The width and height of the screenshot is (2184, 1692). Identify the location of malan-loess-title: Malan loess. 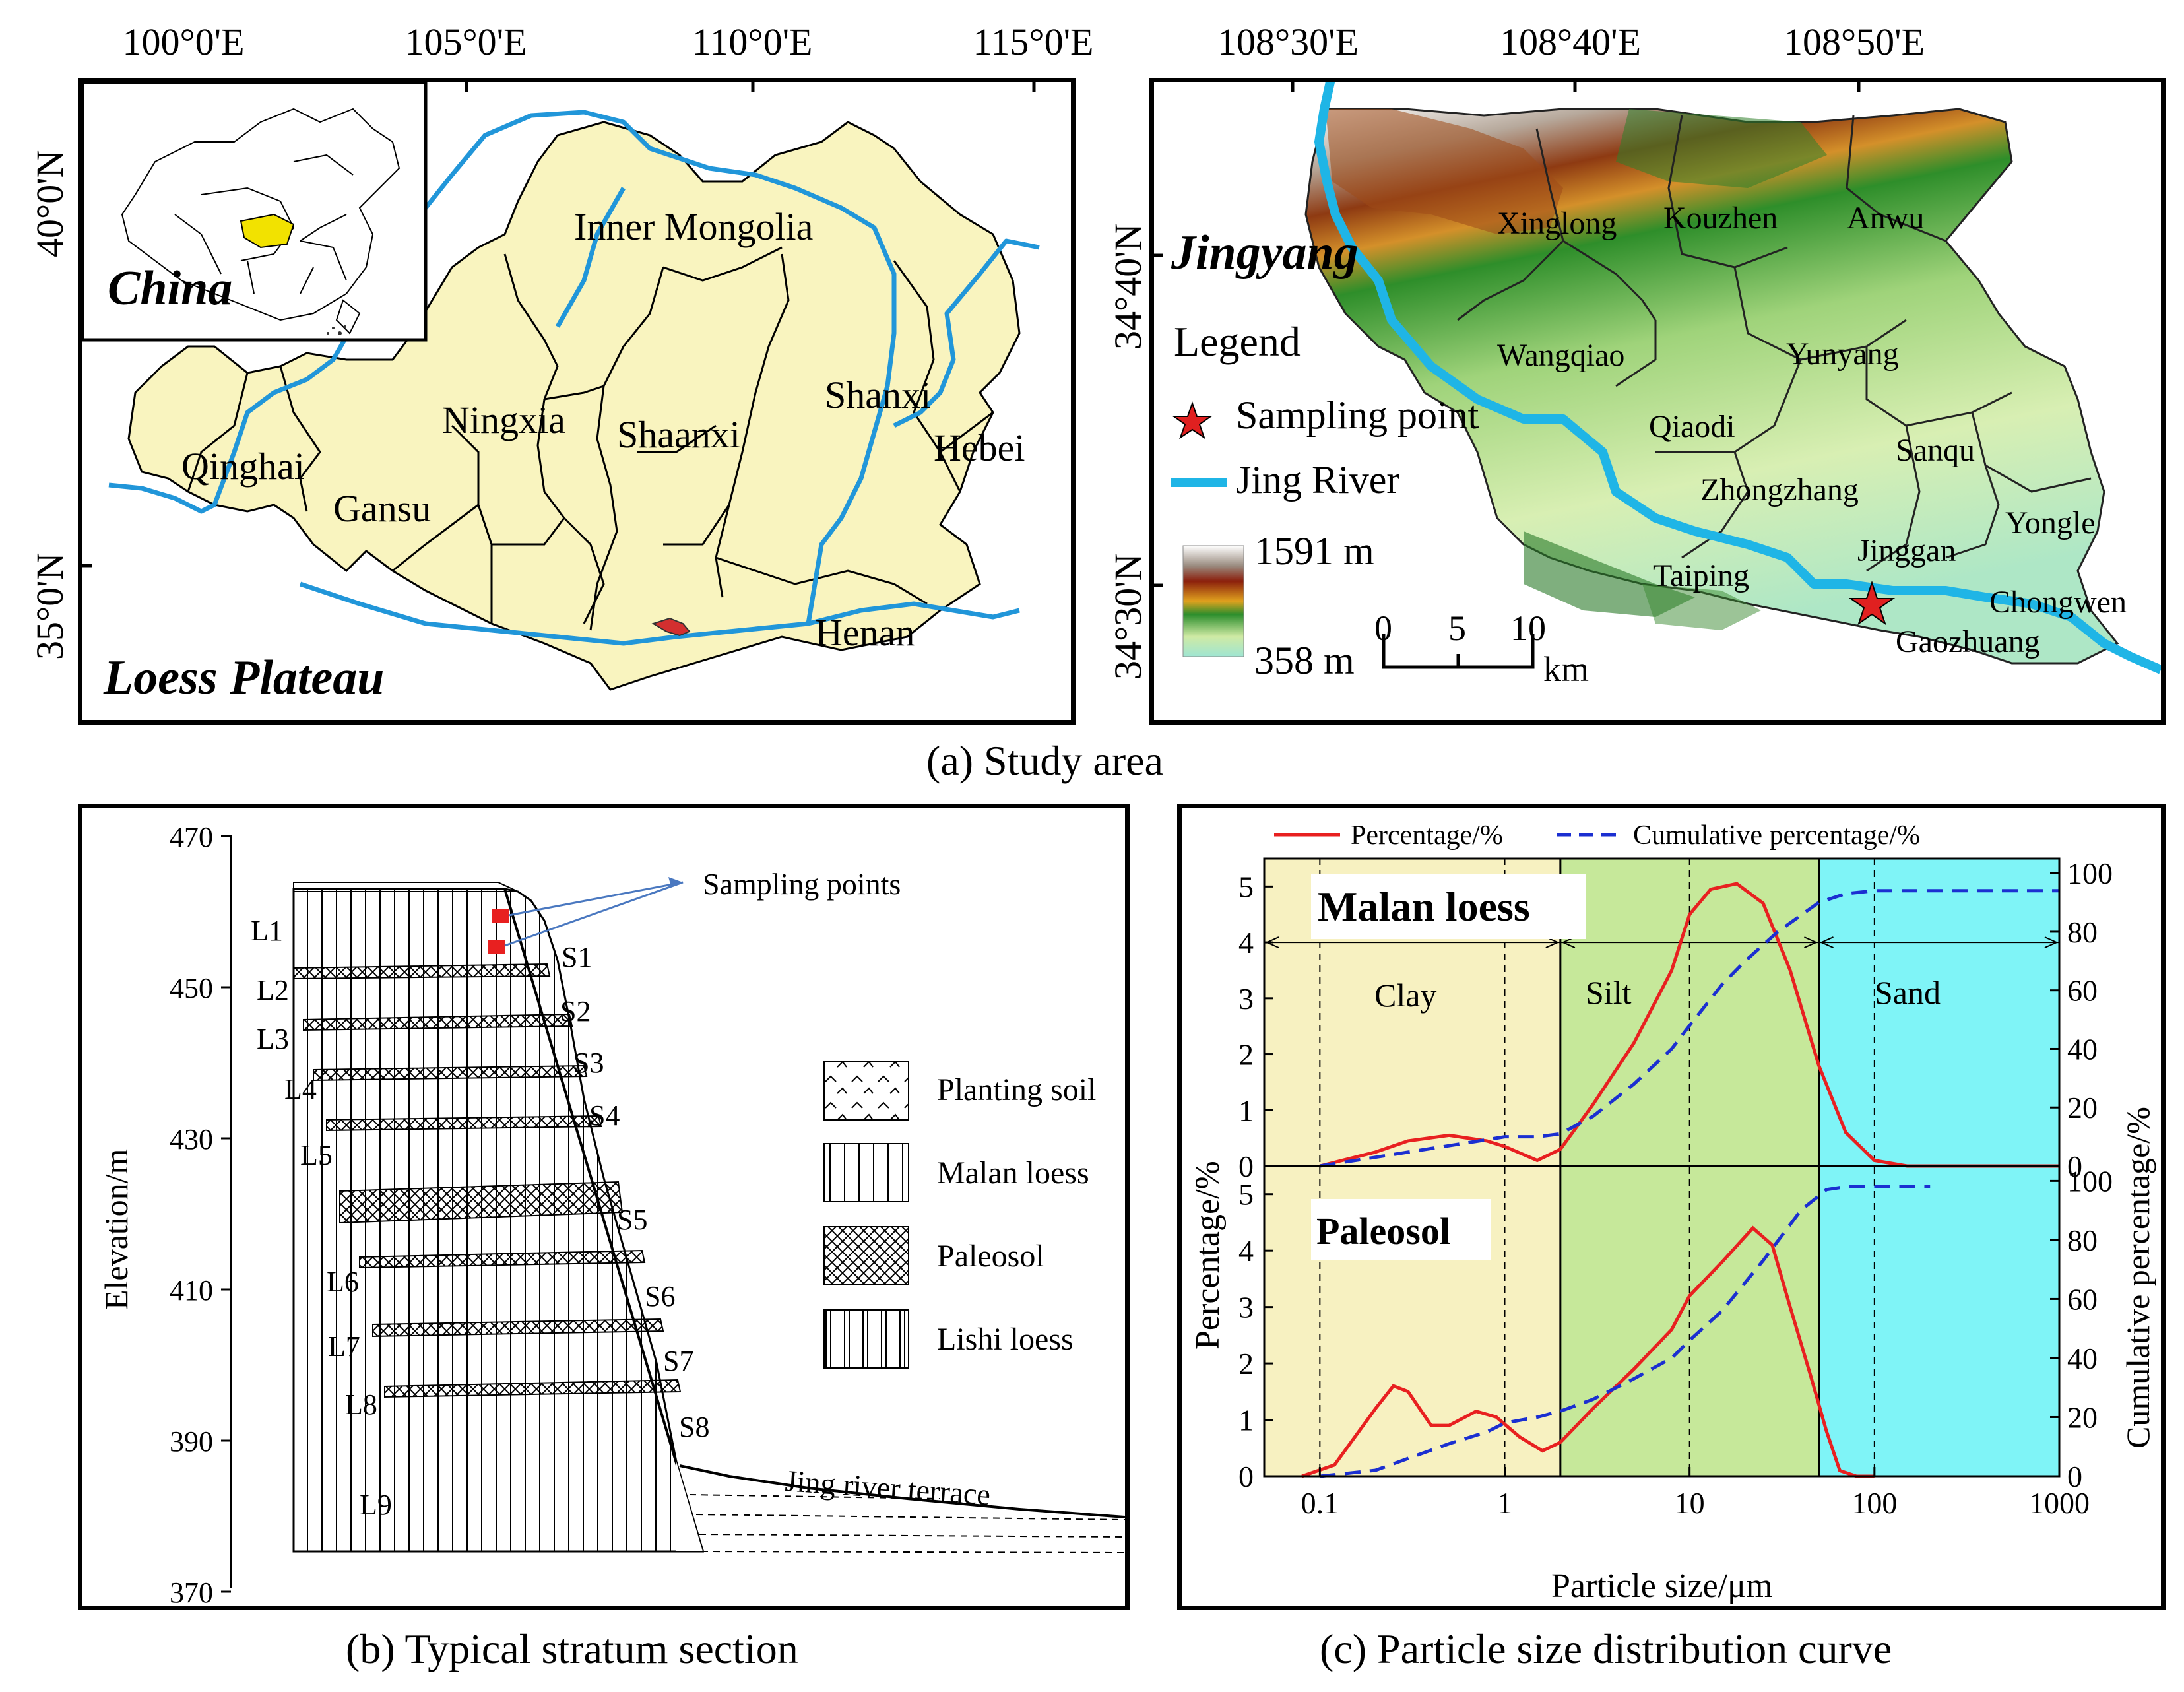
(1424, 906).